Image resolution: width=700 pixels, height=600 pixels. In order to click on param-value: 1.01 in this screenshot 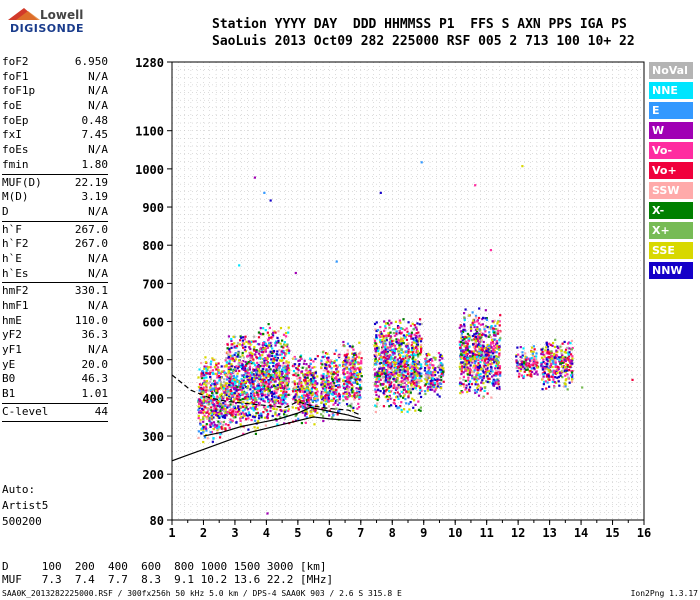, I will do `click(95, 394)`.